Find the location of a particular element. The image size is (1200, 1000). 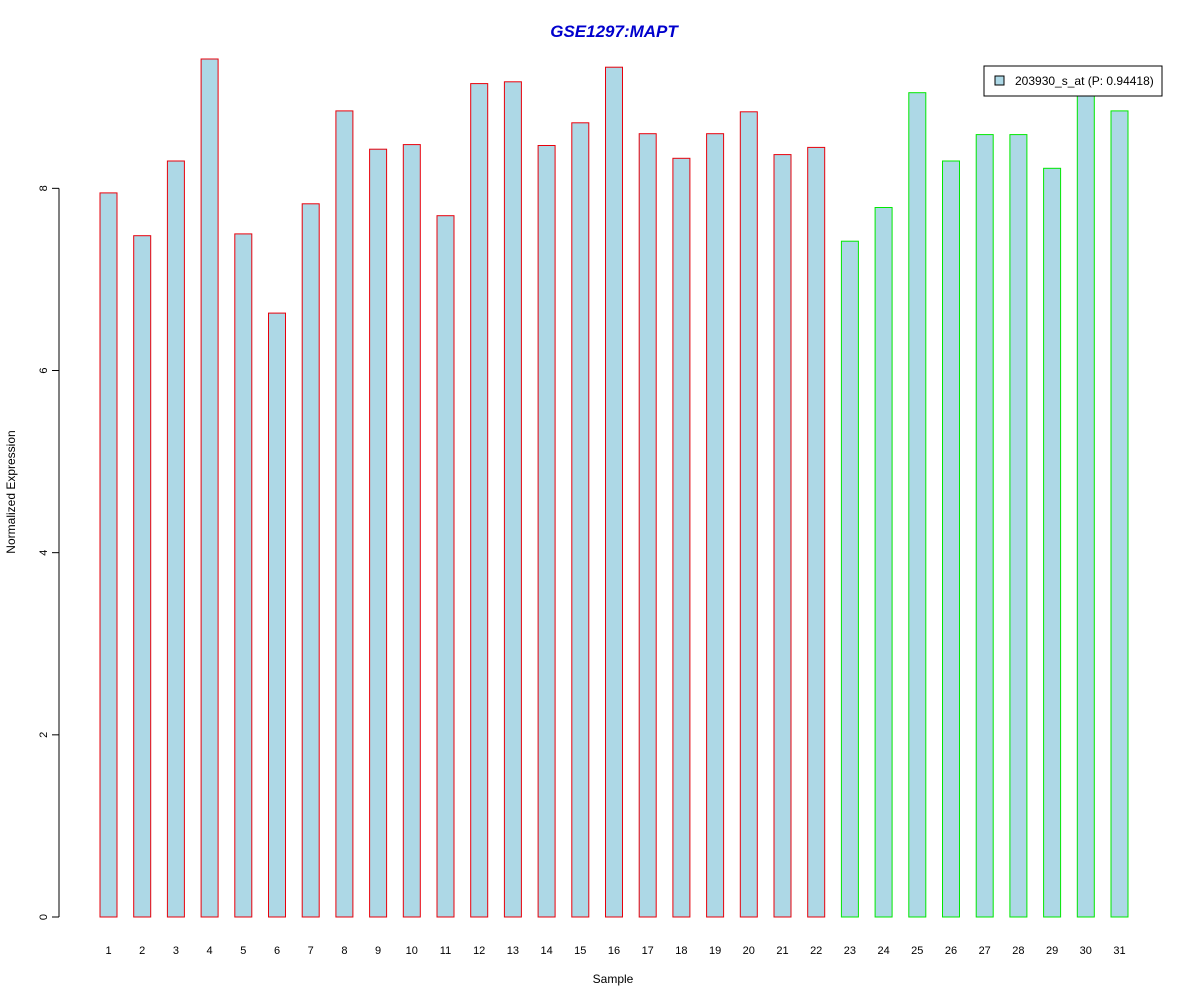

x-tick-label: 27 is located at coordinates (985, 951).